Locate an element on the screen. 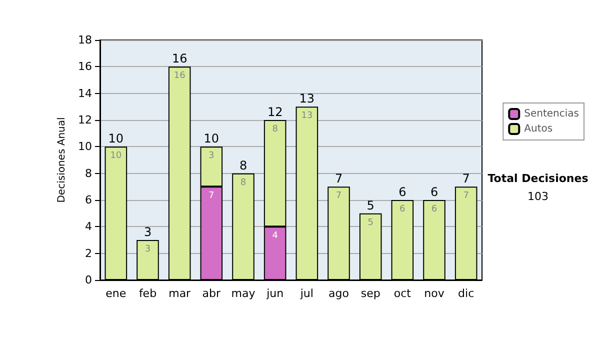 Image resolution: width=600 pixels, height=340 pixels. x-tick-label: ago is located at coordinates (339, 293).